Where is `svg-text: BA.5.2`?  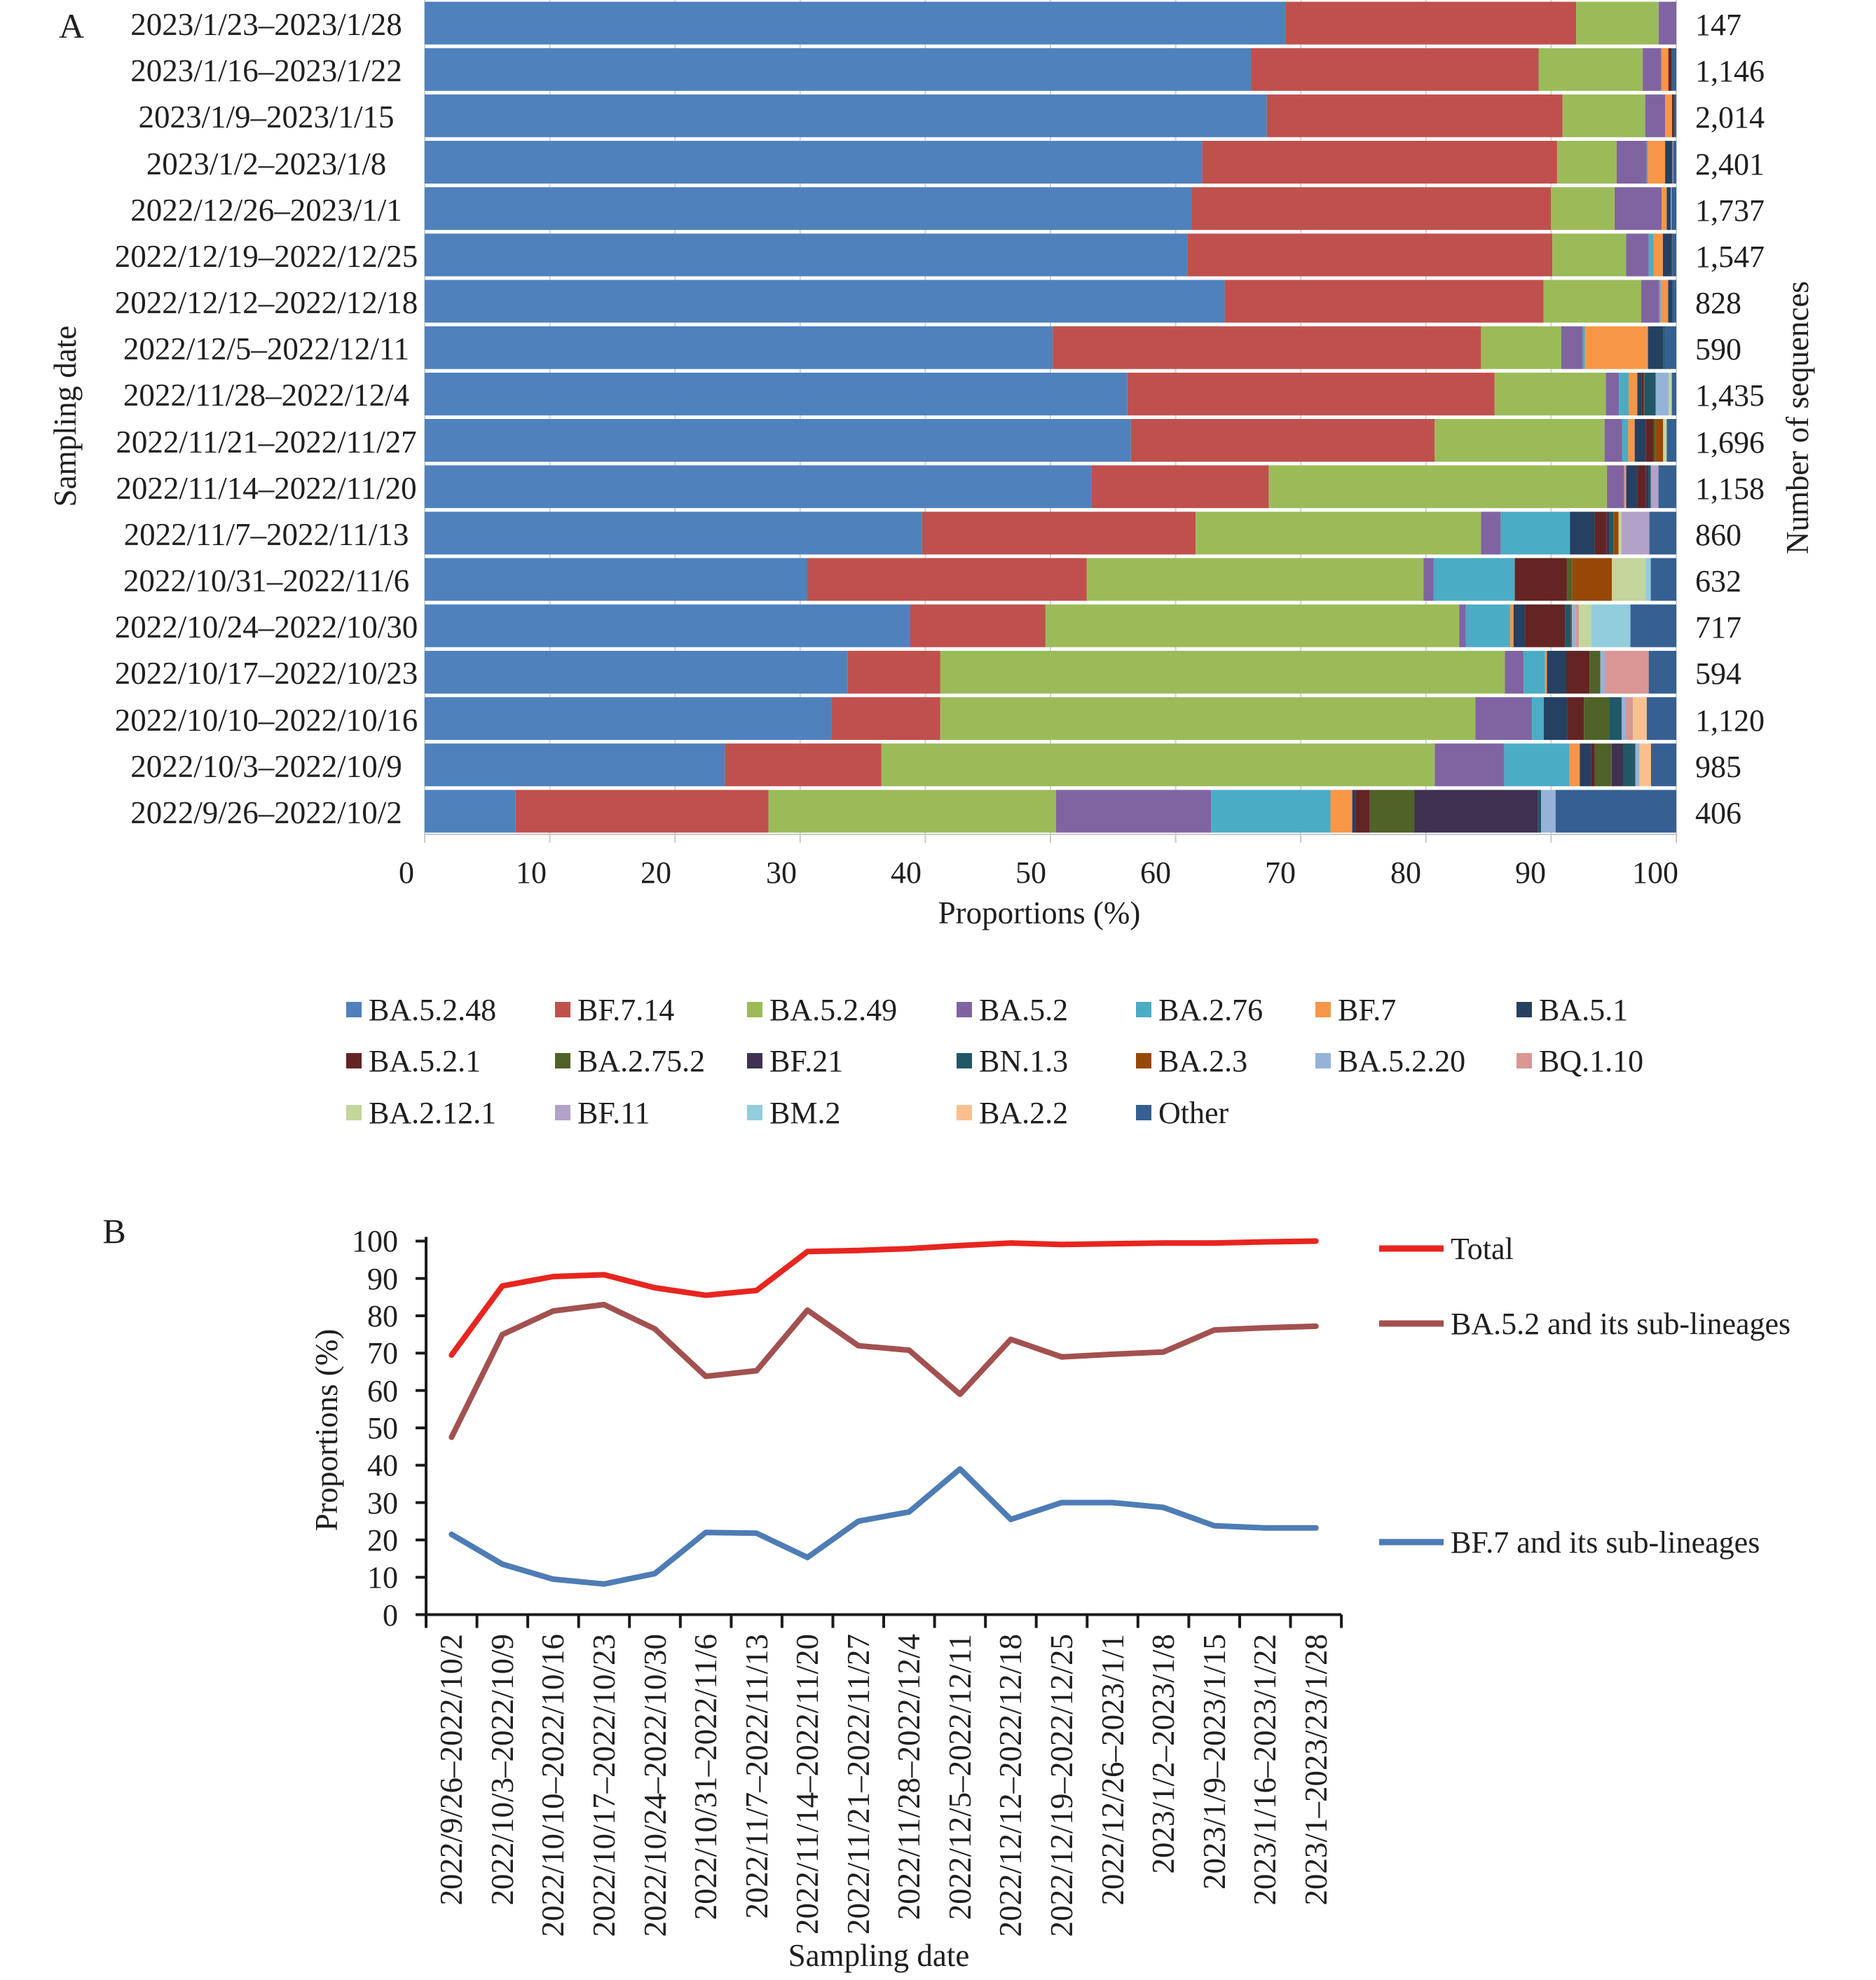
svg-text: BA.5.2 is located at coordinates (1023, 1010).